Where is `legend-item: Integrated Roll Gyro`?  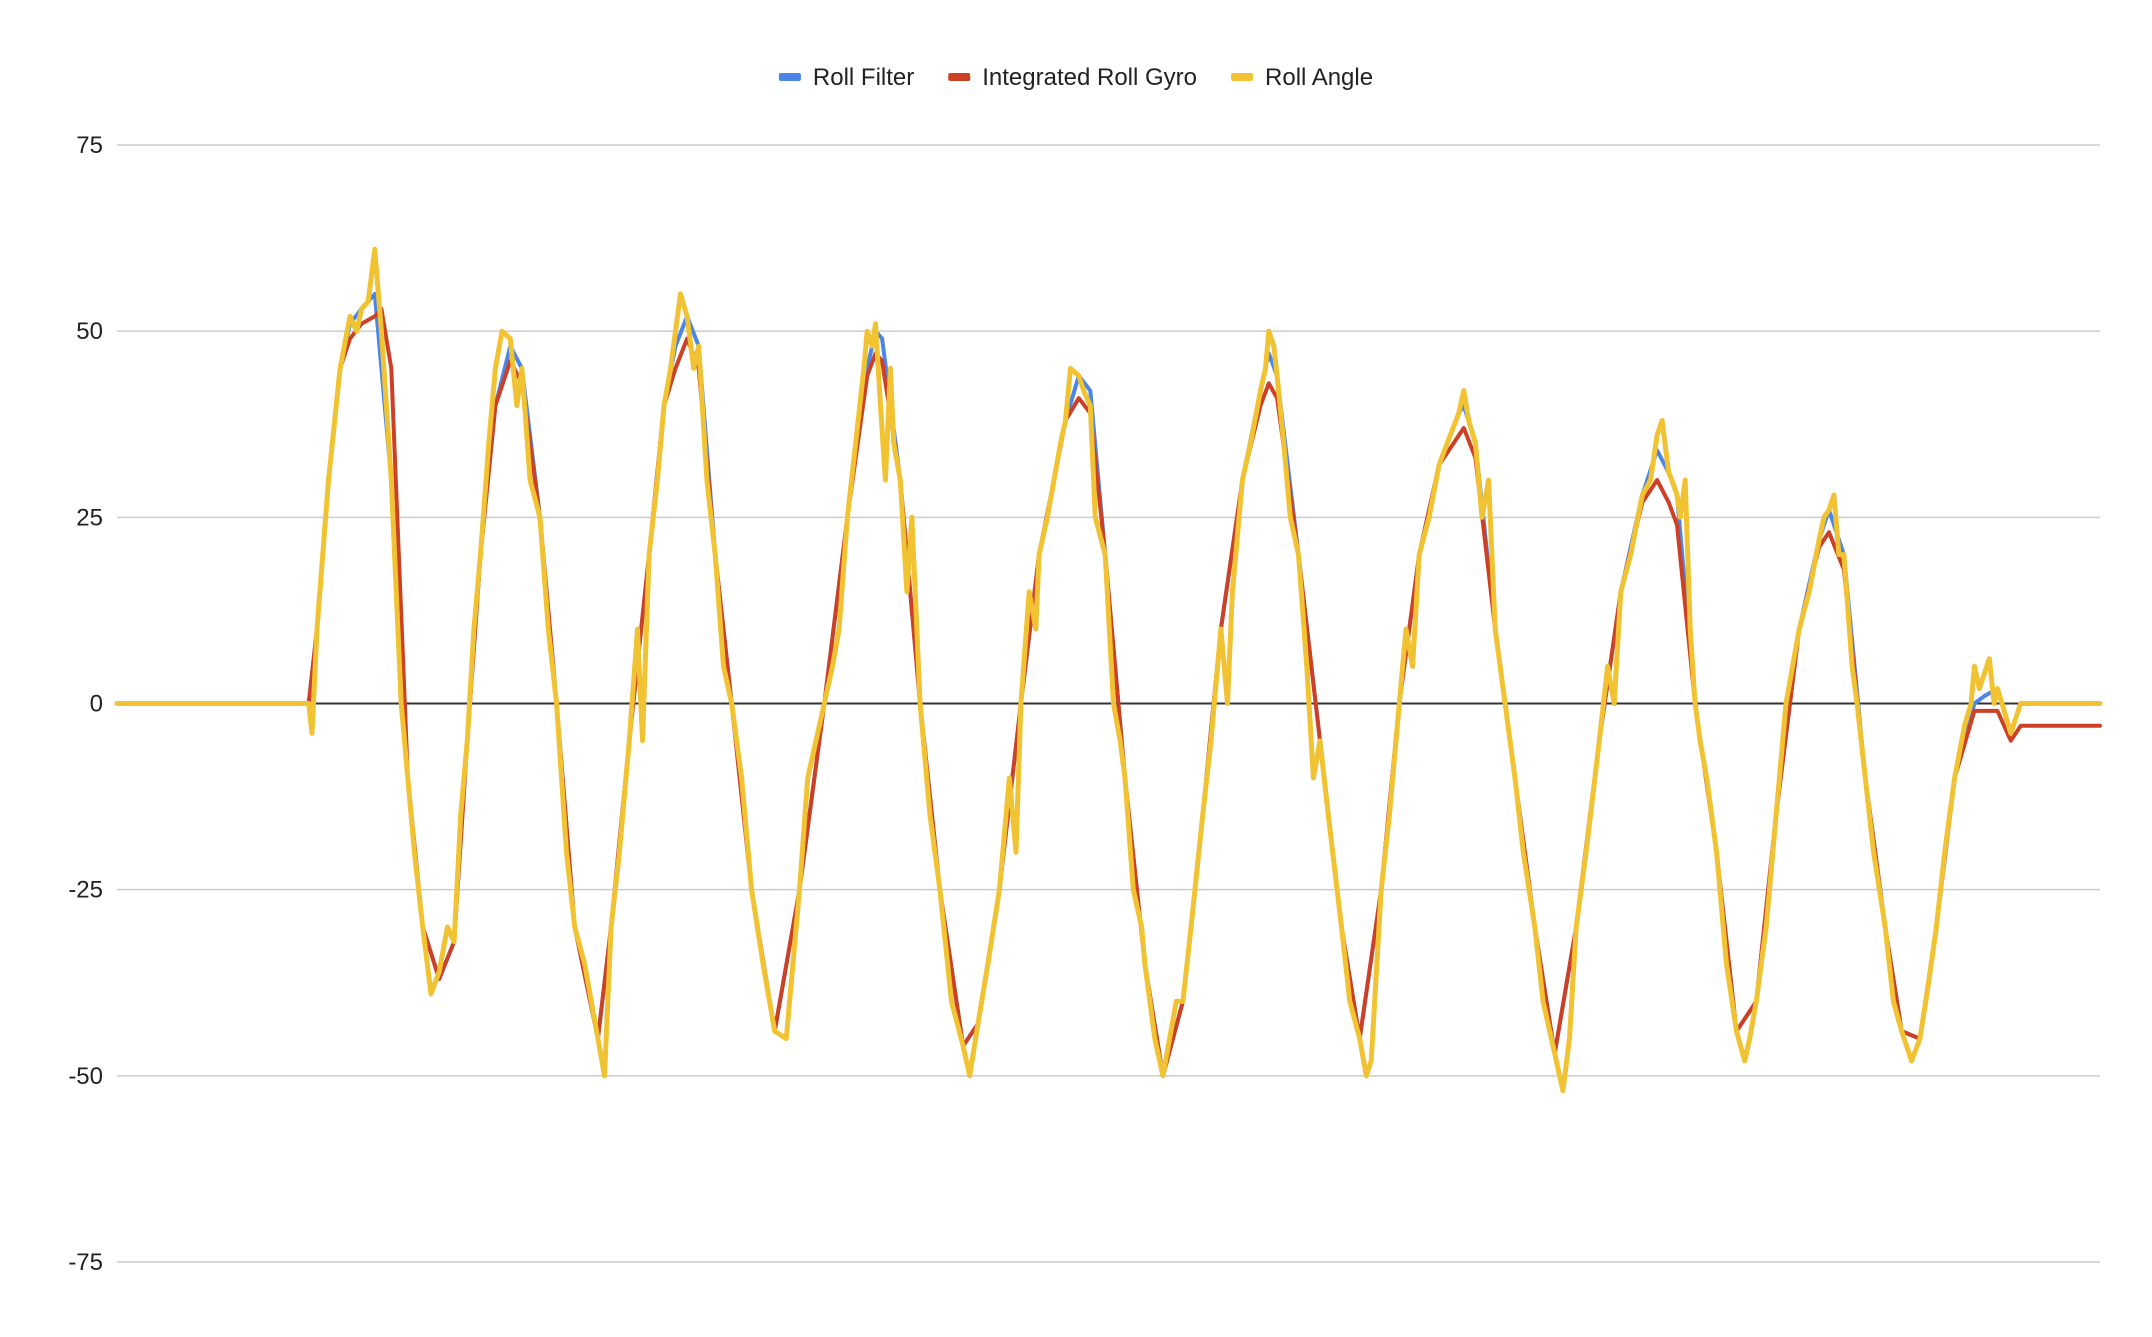
legend-item: Integrated Roll Gyro is located at coordinates (1072, 77).